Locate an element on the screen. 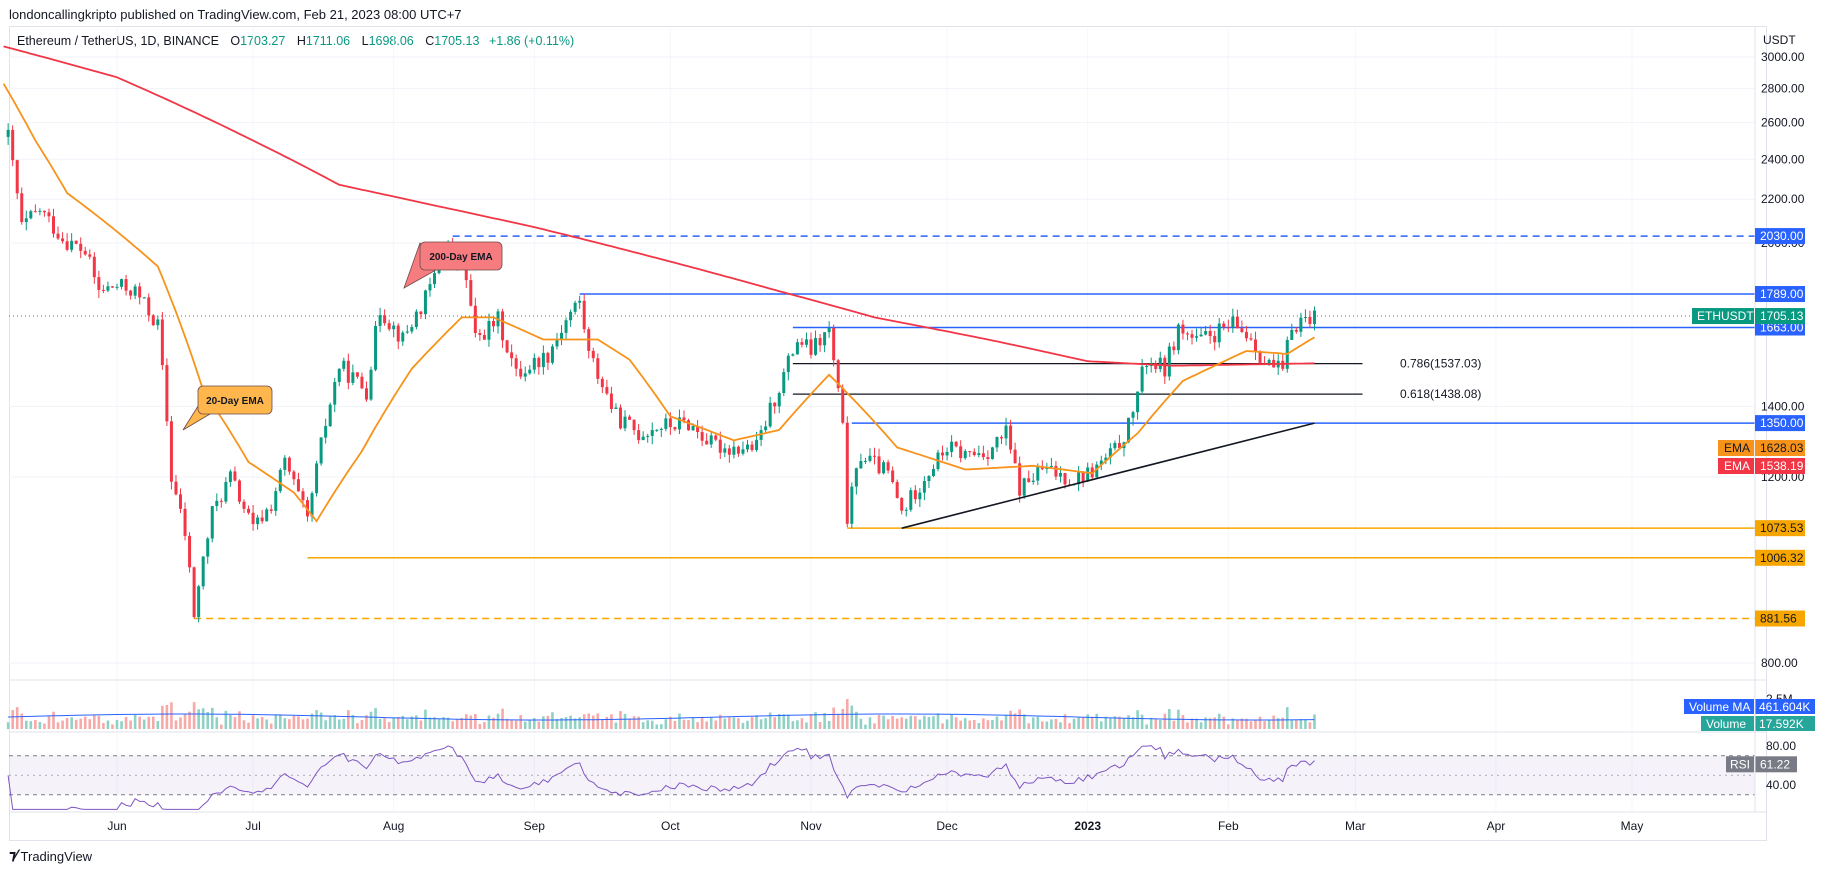 Image resolution: width=1834 pixels, height=875 pixels. volume-ma-tag-label: Volume MA is located at coordinates (1719, 707).